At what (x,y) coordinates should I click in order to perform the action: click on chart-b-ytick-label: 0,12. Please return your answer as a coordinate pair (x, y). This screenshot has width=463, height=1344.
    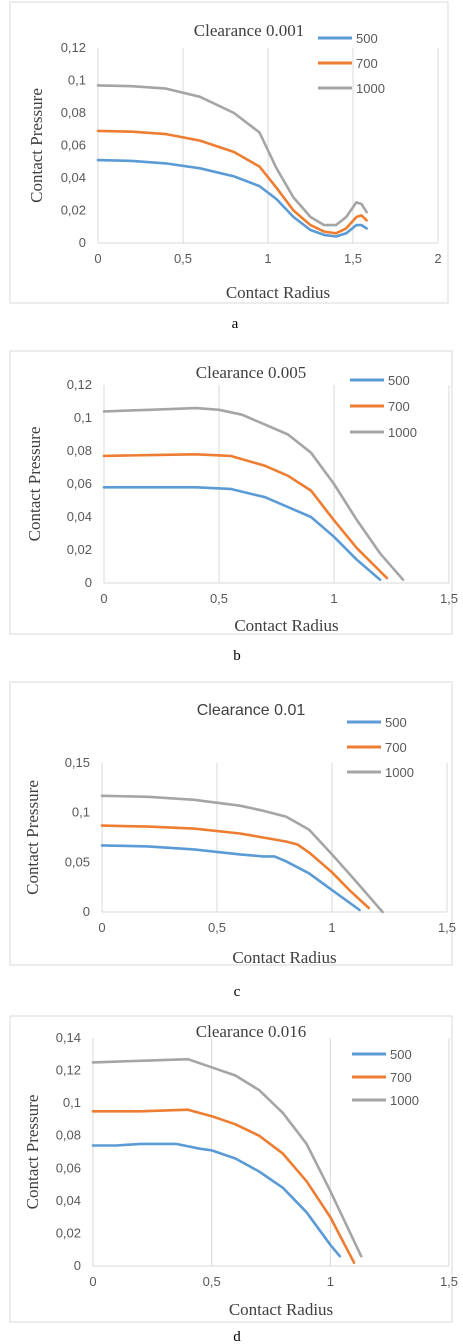
    Looking at the image, I should click on (79, 384).